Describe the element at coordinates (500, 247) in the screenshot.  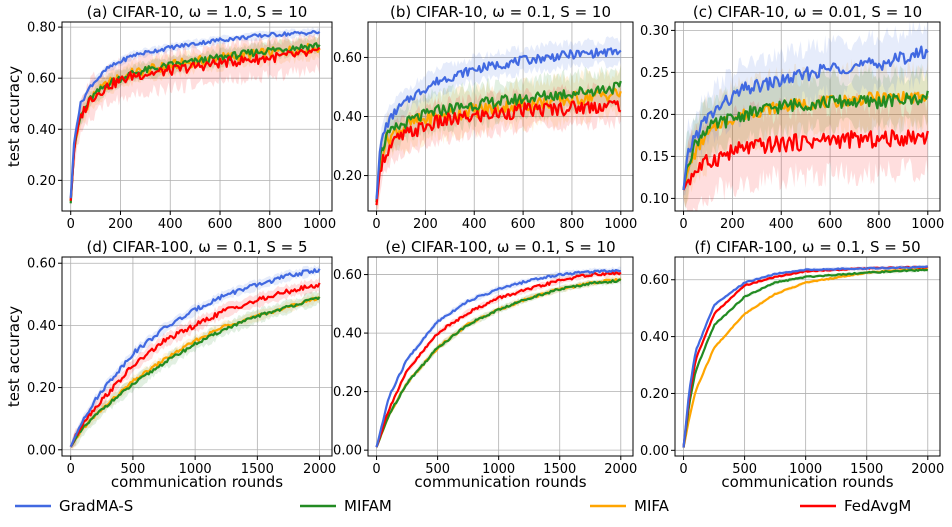
I see `chart-title: (e) CIFAR-100, ω = 0.1, S = 10` at that location.